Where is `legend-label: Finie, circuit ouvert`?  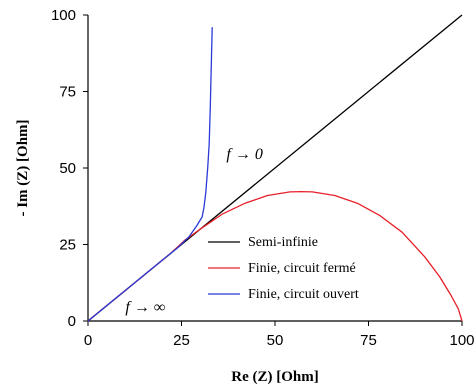
legend-label: Finie, circuit ouvert is located at coordinates (303, 294).